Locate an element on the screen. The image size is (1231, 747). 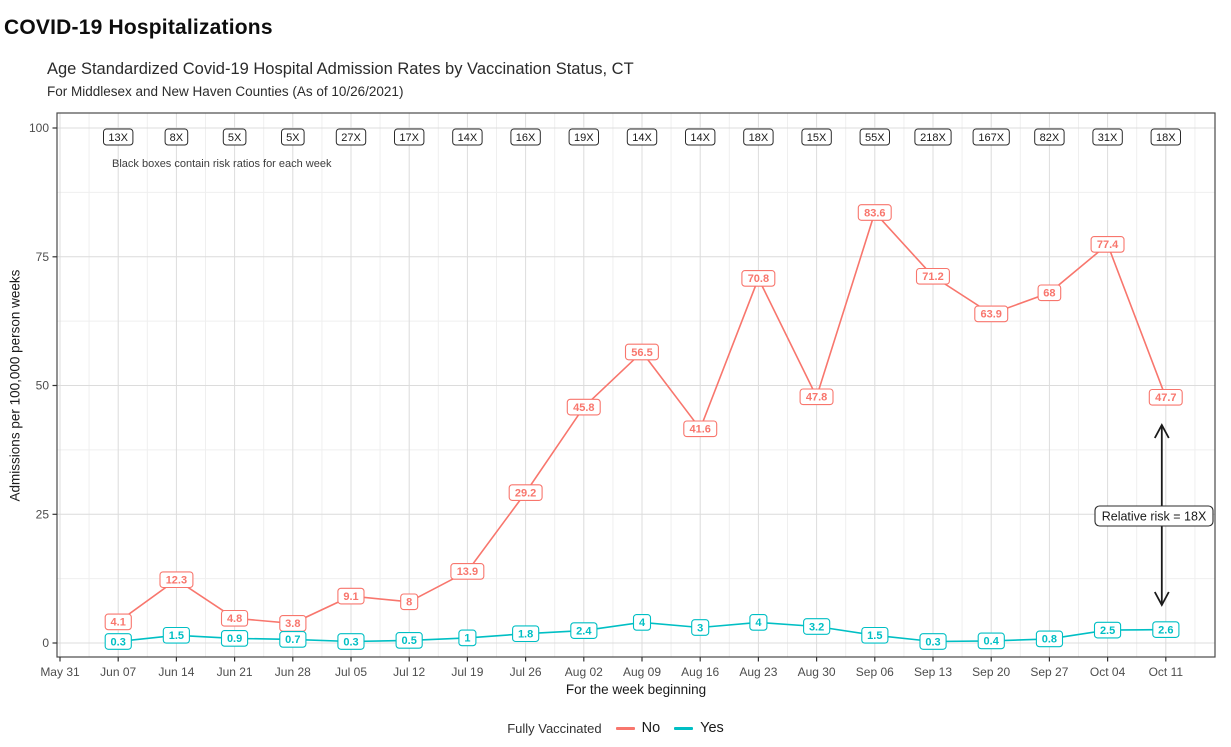
svg-text: 0 is located at coordinates (45, 643).